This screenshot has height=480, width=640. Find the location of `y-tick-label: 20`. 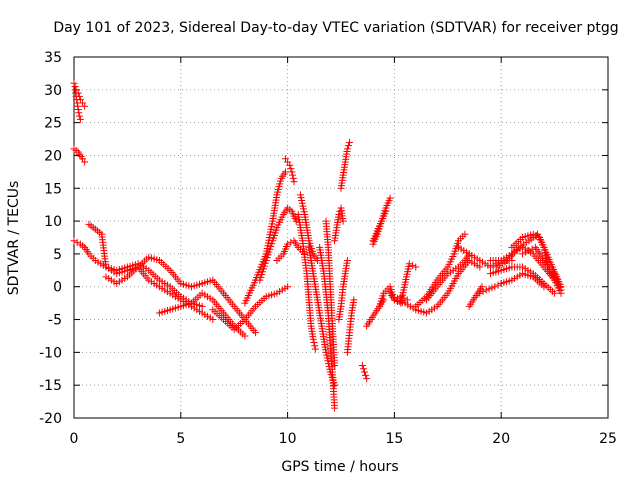

y-tick-label: 20 is located at coordinates (53, 156).